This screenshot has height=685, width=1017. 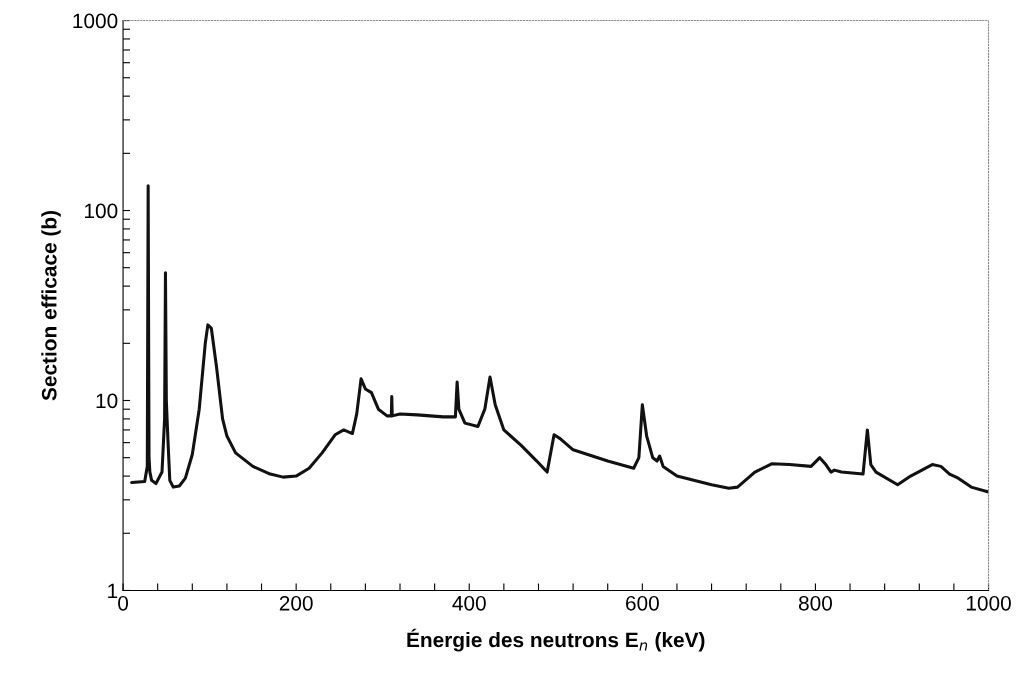 I want to click on x-axis-title: Énergie des neutrons E$_{n}$ (keV), so click(x=556, y=640).